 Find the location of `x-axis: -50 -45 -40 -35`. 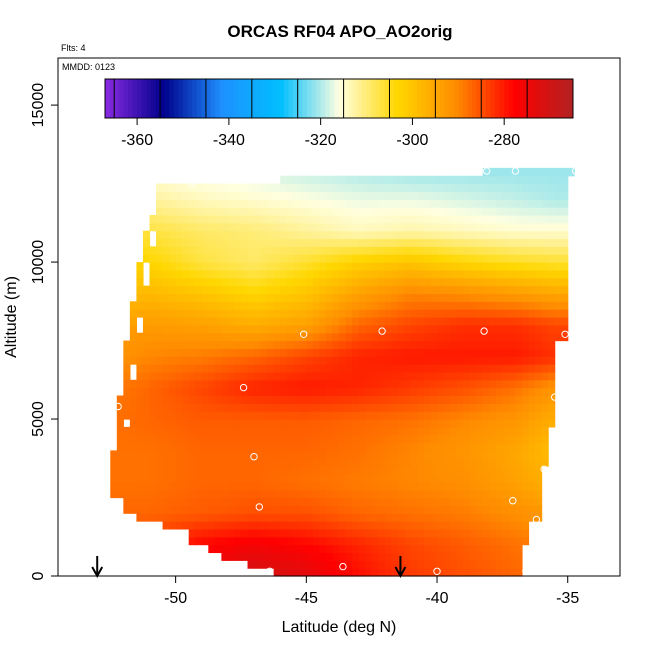

x-axis: -50 -45 -40 -35 is located at coordinates (371, 591).